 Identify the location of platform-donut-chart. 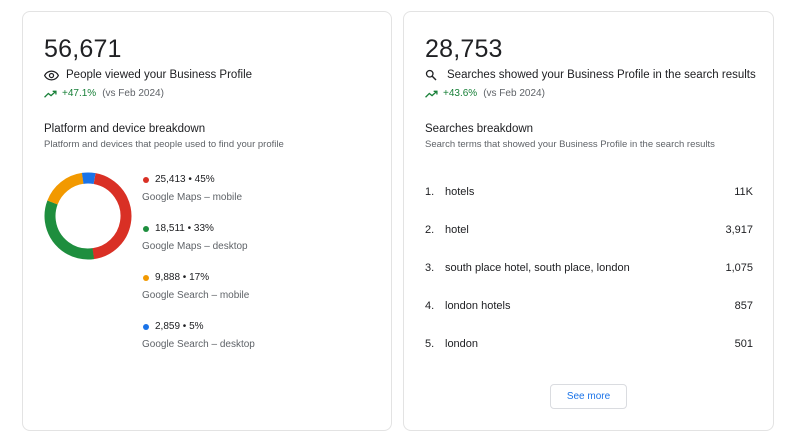
(88, 216).